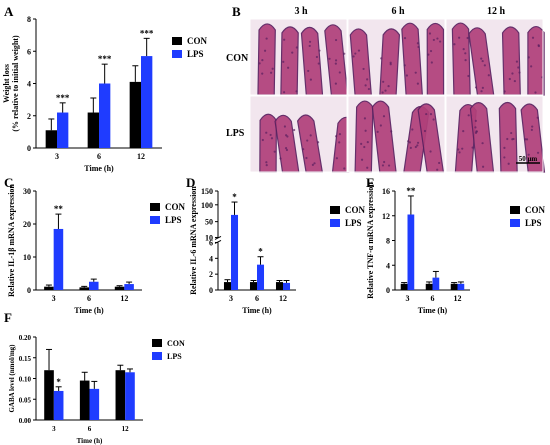  Describe the element at coordinates (386, 191) in the screenshot. I see `y-tick-label: 16` at that location.